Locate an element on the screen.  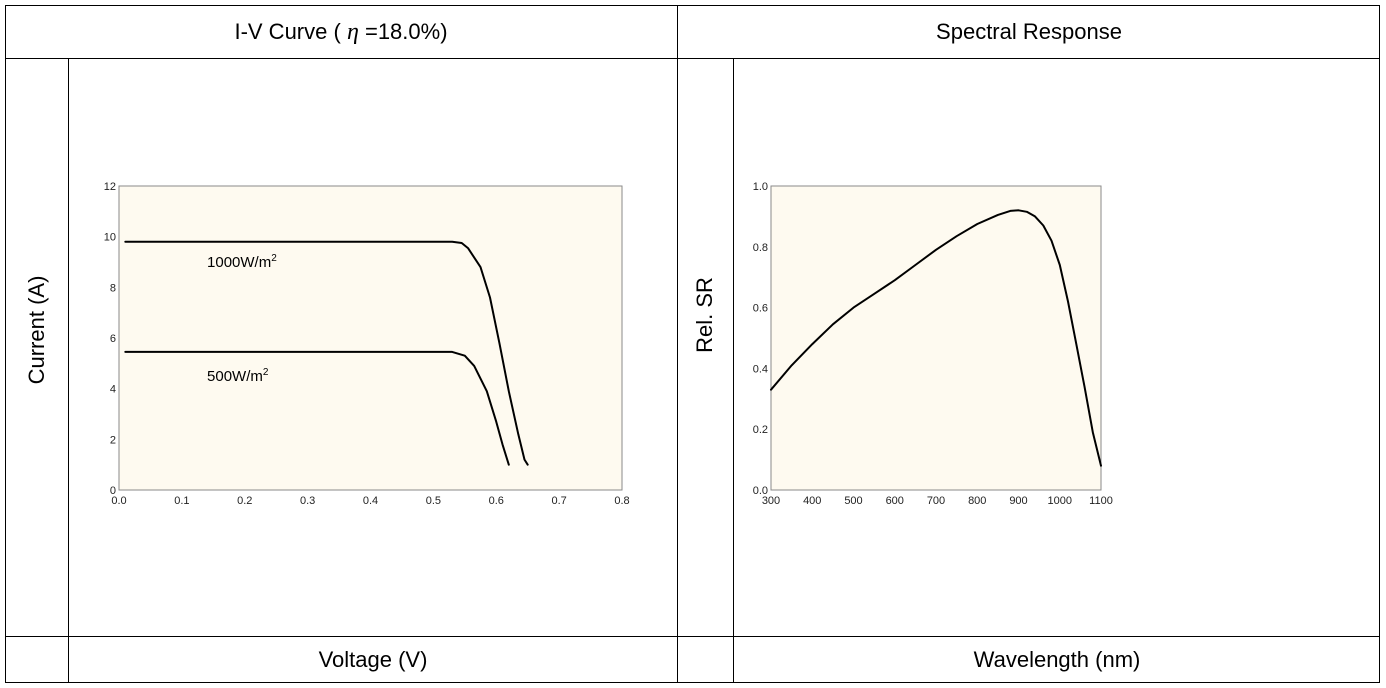
divider-left-label-col is located at coordinates (68, 370).